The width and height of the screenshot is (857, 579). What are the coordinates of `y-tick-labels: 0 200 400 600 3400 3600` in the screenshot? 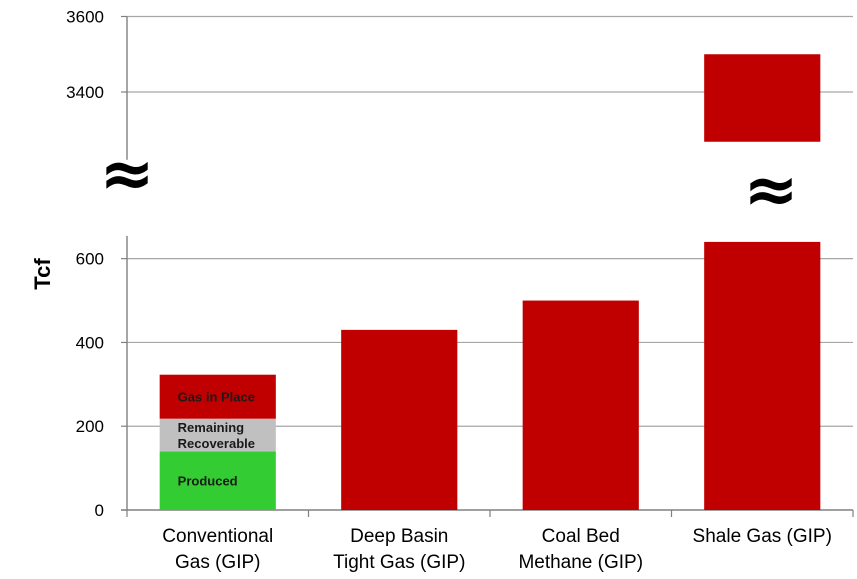 It's located at (85, 264).